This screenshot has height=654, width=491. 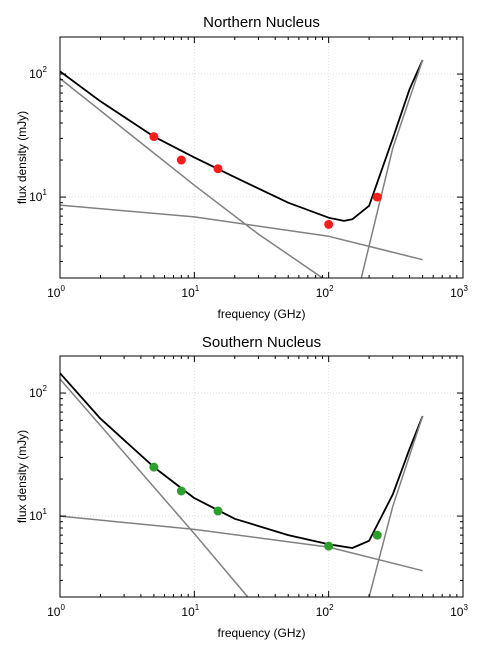 I want to click on chart-title: Southern Nucleus, so click(x=261, y=342).